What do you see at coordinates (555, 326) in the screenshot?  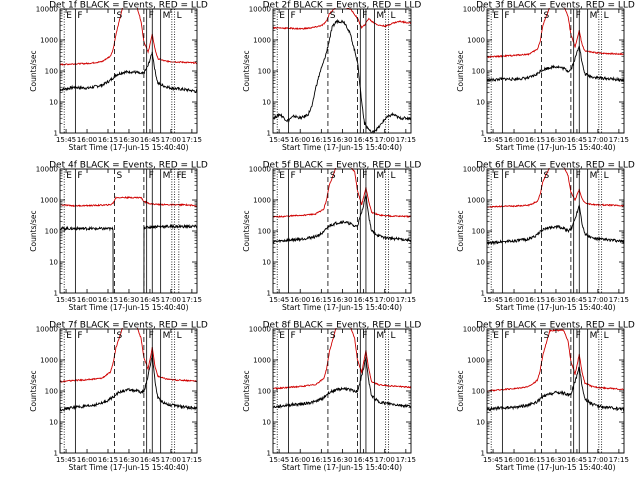 I see `panel-title: Det 9f BLACK = Events, RED = LLD` at bounding box center [555, 326].